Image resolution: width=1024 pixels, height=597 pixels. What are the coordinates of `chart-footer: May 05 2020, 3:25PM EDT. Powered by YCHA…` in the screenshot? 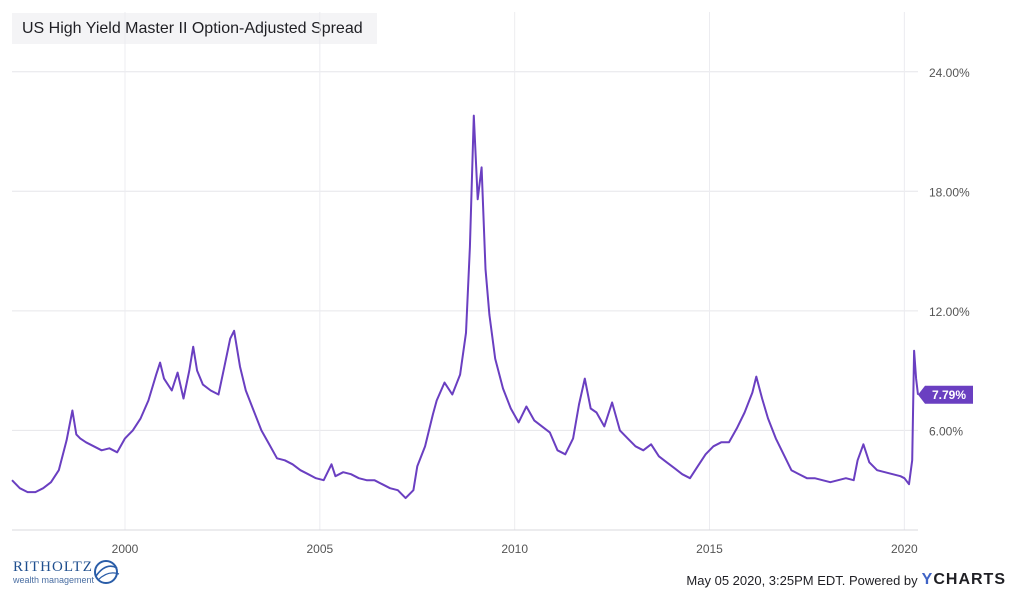 It's located at (846, 580).